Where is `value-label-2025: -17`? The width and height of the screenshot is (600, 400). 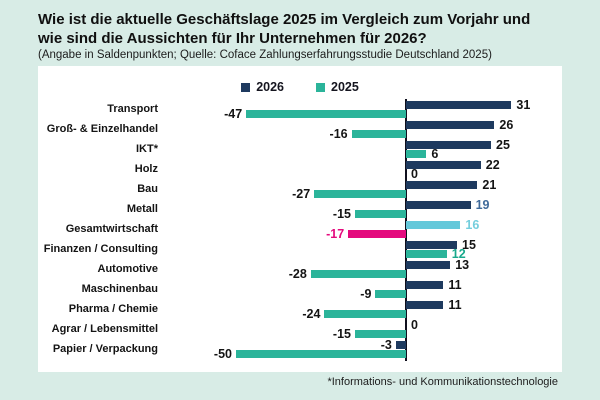 value-label-2025: -17 is located at coordinates (335, 233).